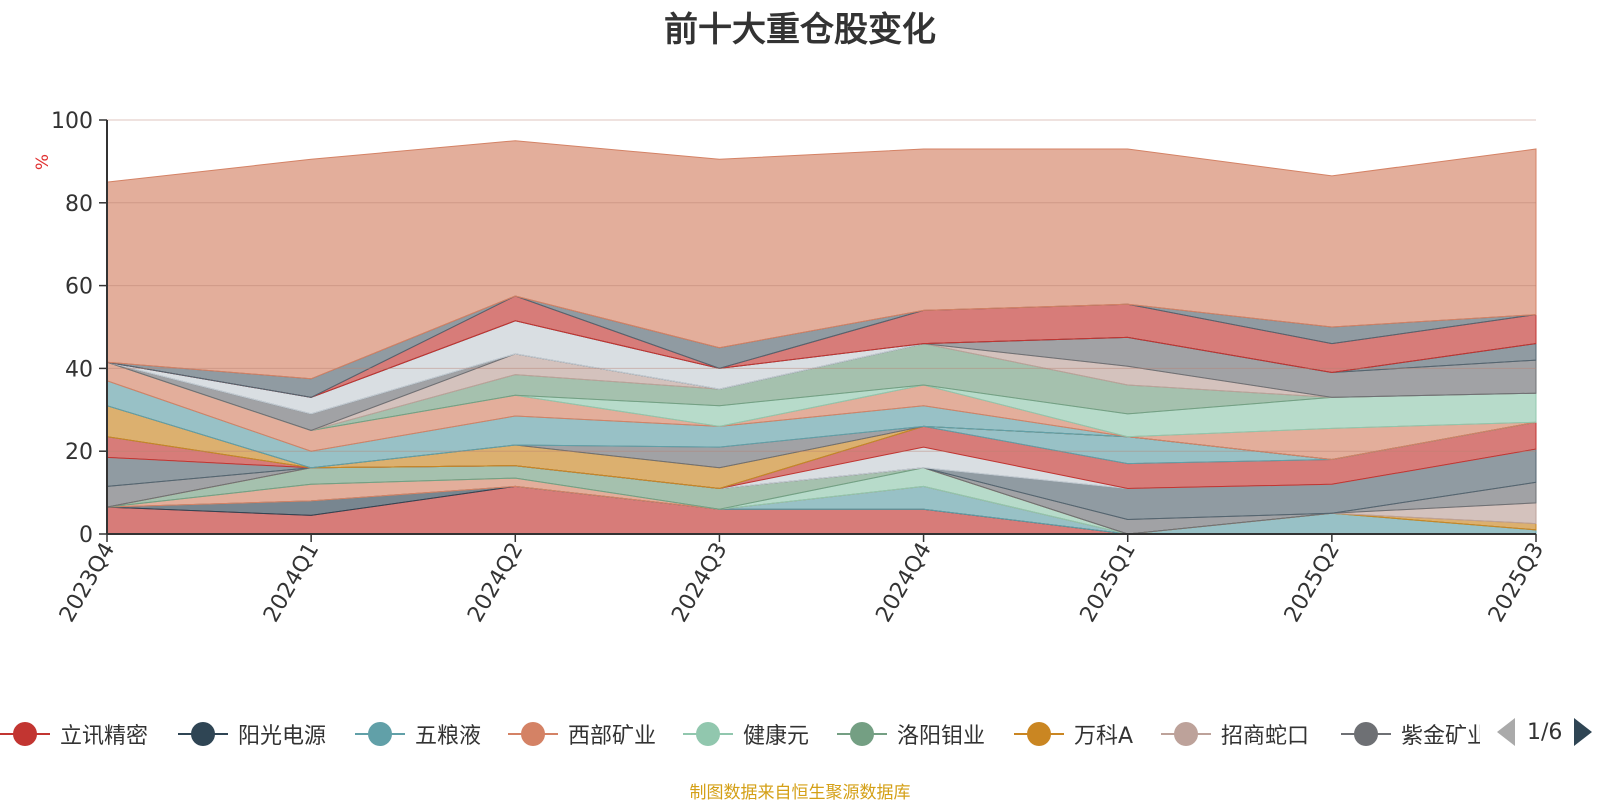 This screenshot has height=803, width=1600. Describe the element at coordinates (699, 583) in the screenshot. I see `x-tick-label: 2024Q3` at that location.